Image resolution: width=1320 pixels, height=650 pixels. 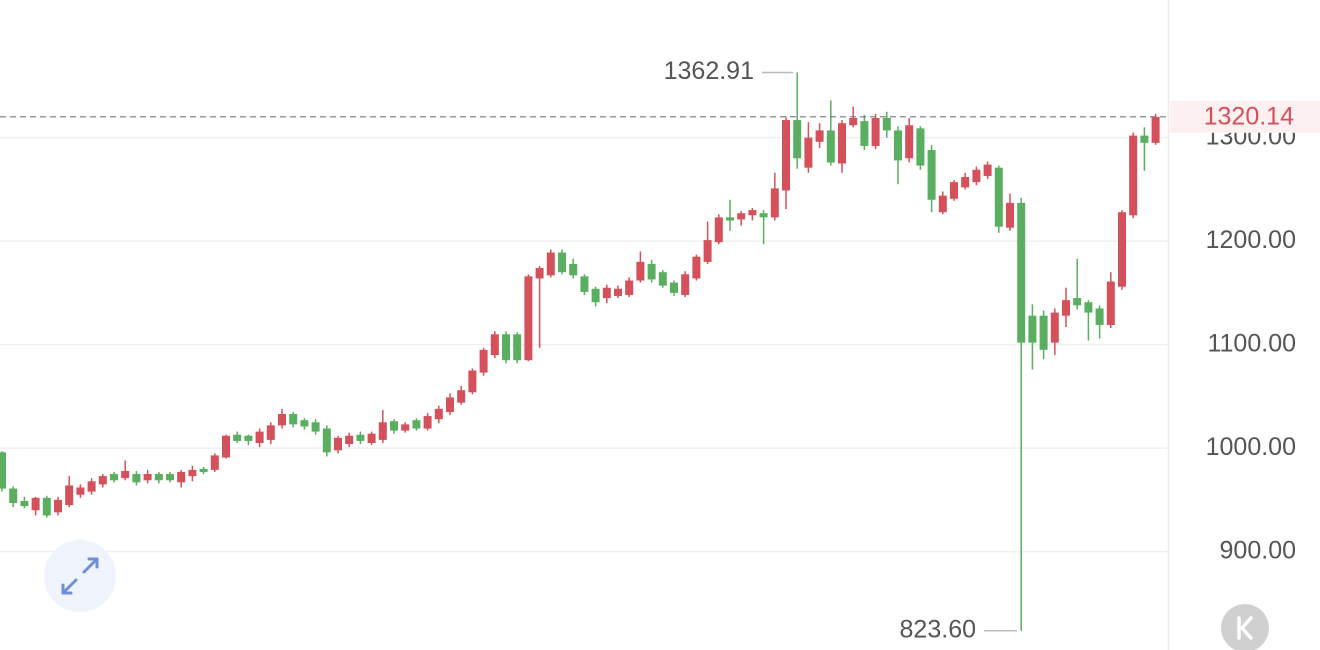 I want to click on y-tick-label: 1200.00, so click(x=1251, y=240).